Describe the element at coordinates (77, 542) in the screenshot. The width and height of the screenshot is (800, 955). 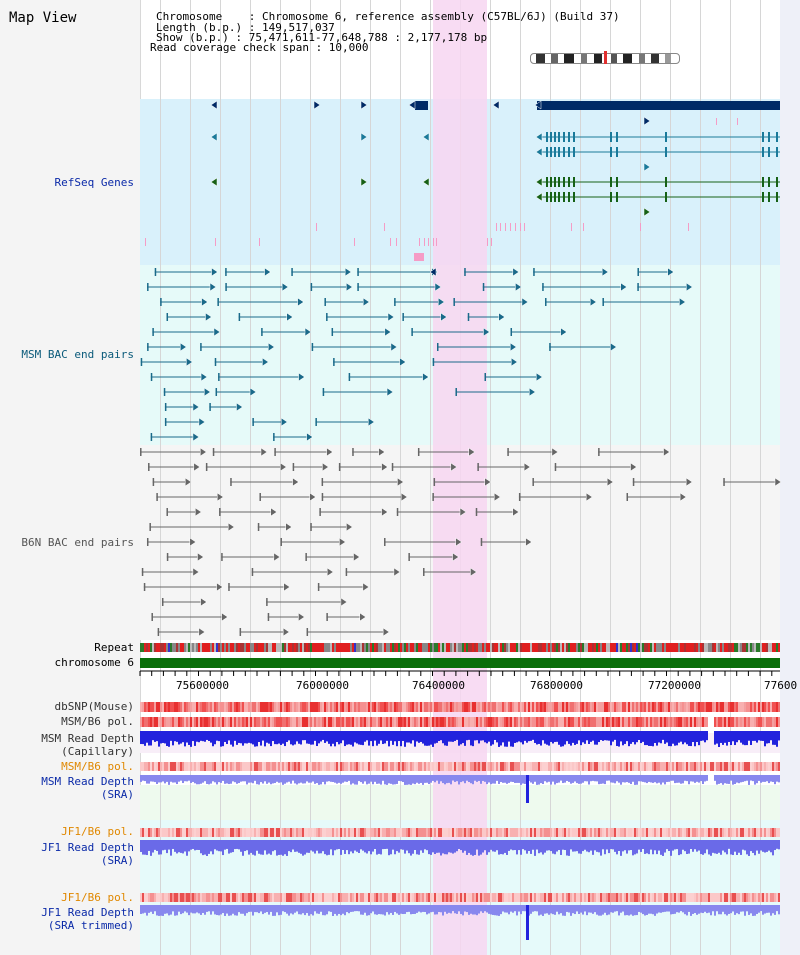
I see `track-label-b6n-bac: B6N BAC end pairs` at that location.